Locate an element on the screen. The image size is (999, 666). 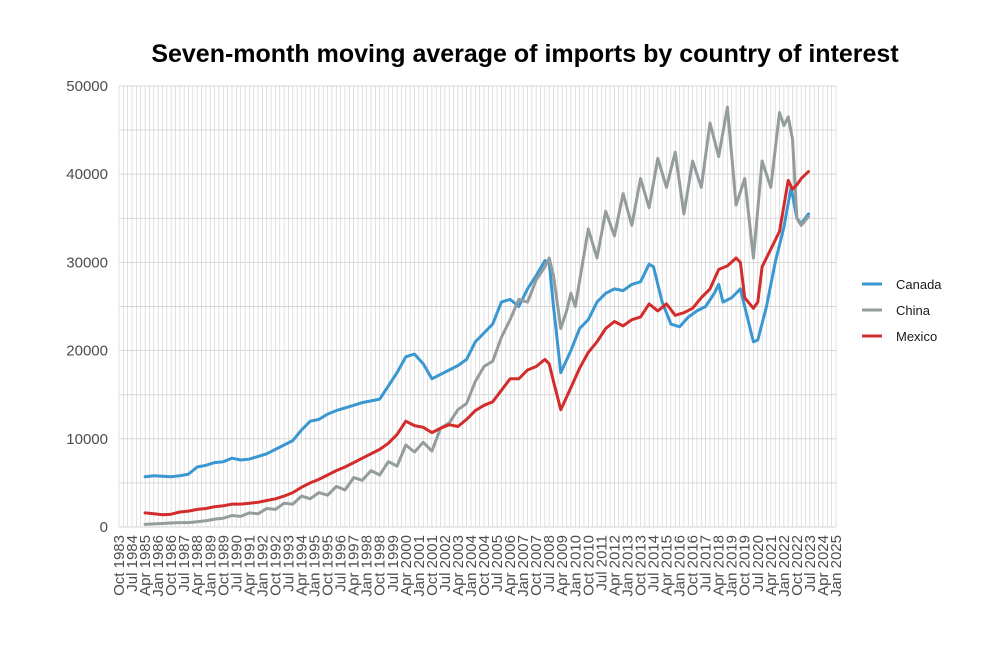
x-tick-label: Oct 2007 is located at coordinates (536, 565).